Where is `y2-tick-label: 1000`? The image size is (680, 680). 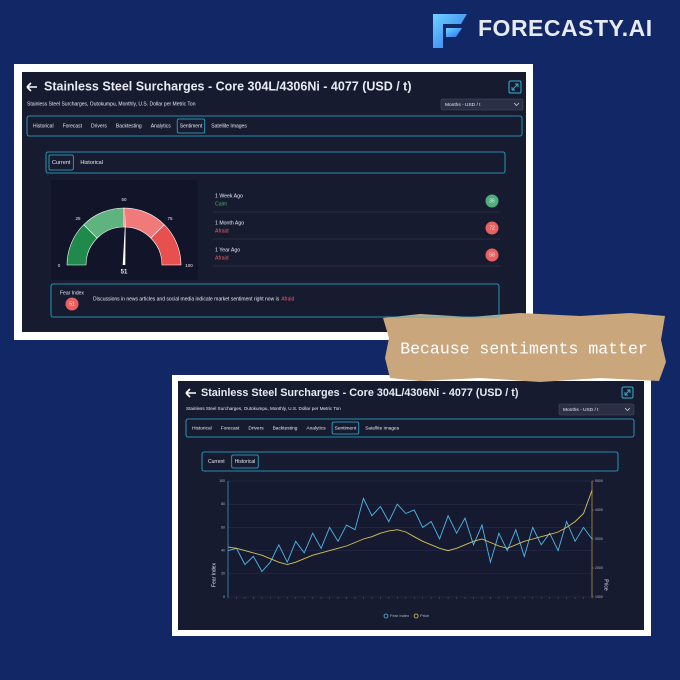
y2-tick-label: 1000 is located at coordinates (599, 597).